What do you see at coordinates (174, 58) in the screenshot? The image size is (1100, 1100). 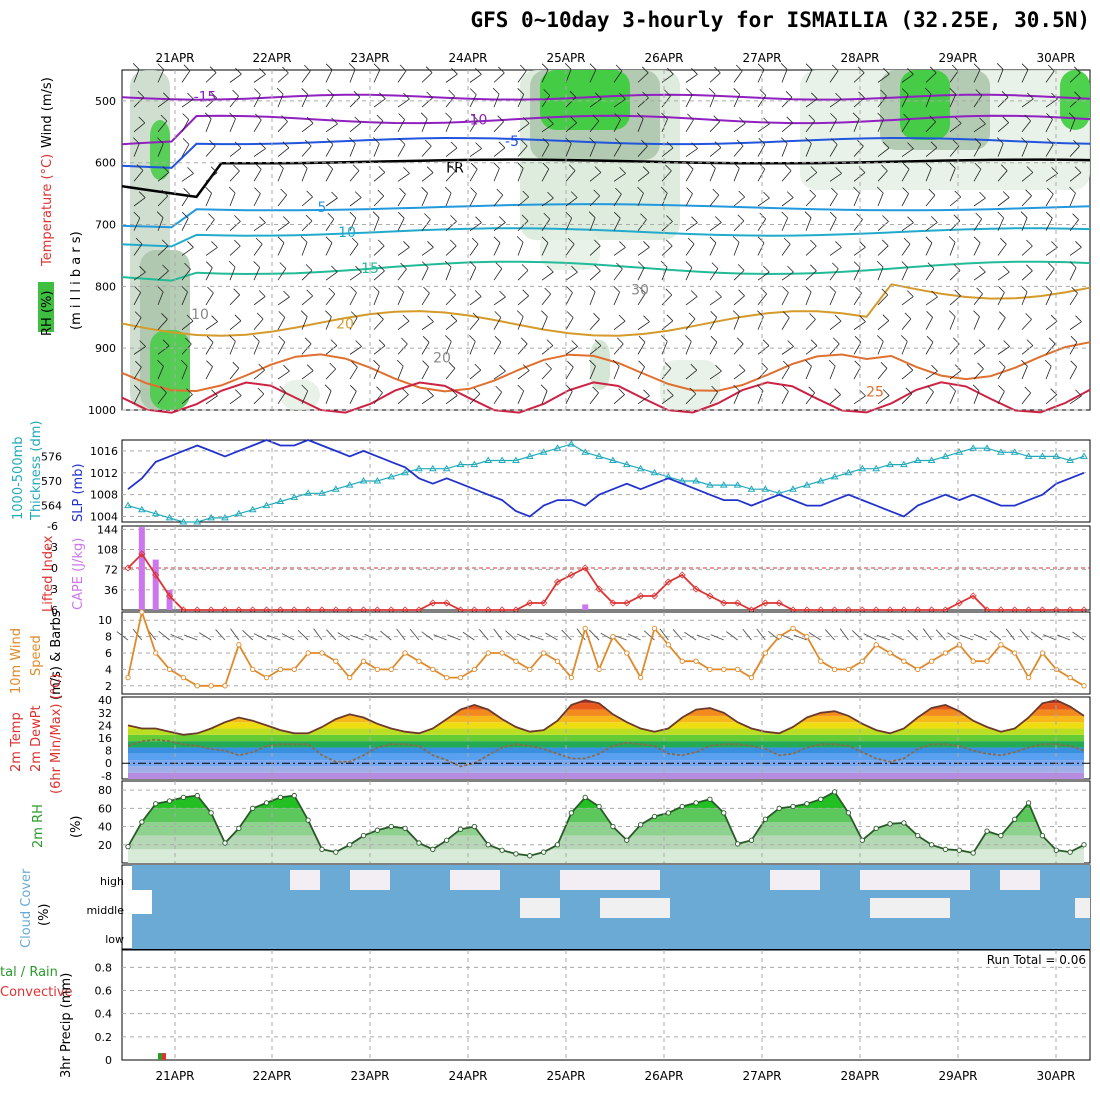 I see `date-label: 21APR` at bounding box center [174, 58].